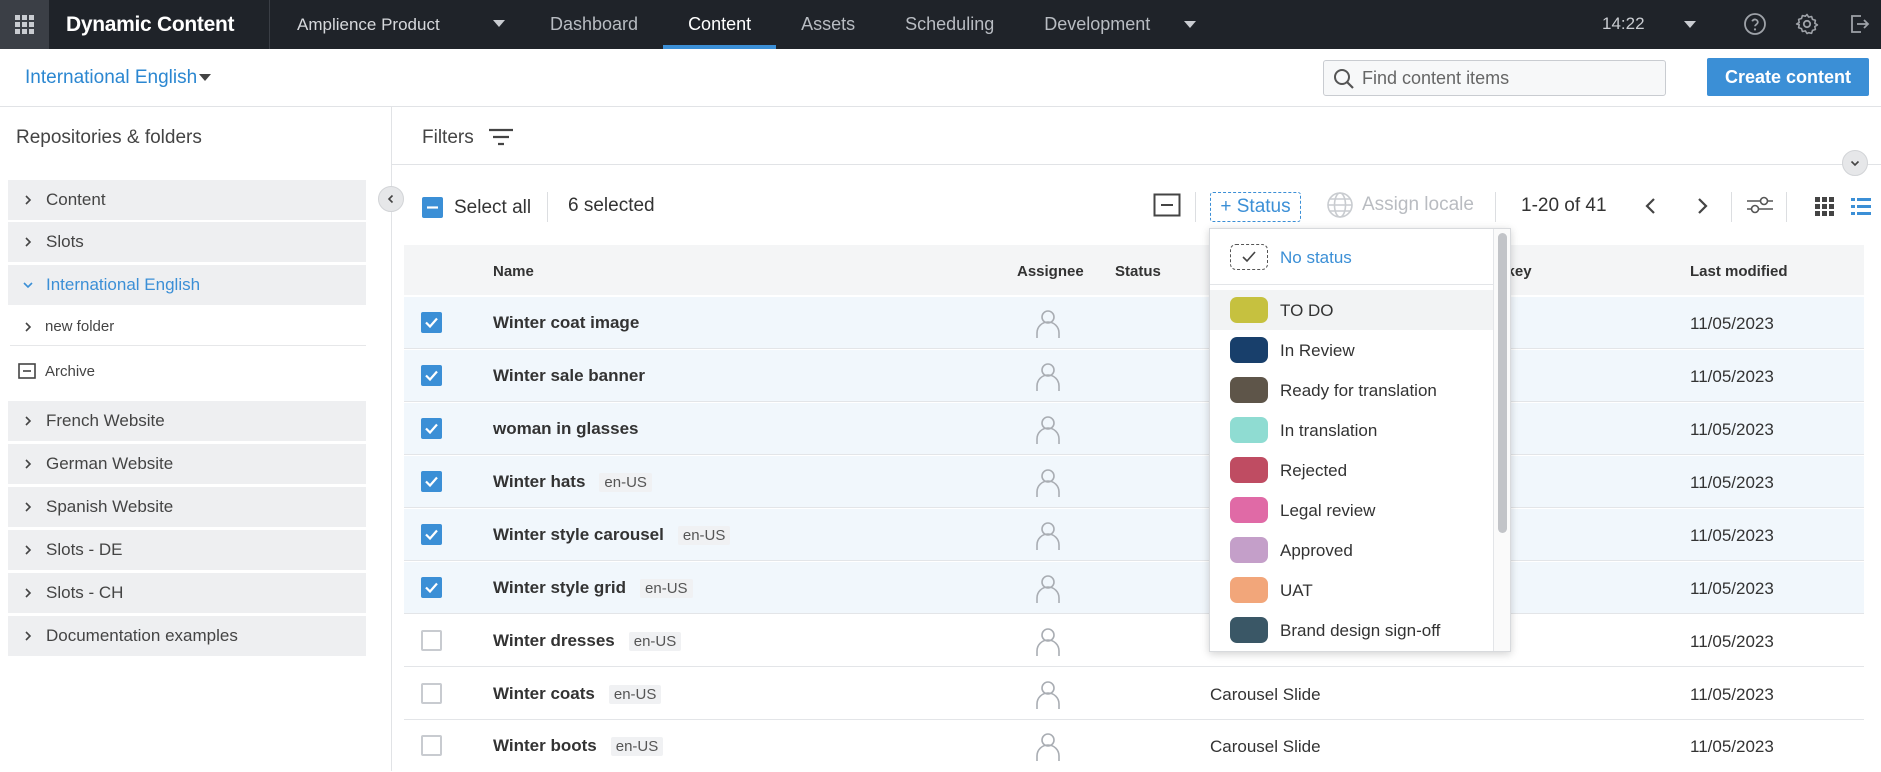 The image size is (1881, 772). What do you see at coordinates (1788, 77) in the screenshot?
I see `create-content-button: Create content` at bounding box center [1788, 77].